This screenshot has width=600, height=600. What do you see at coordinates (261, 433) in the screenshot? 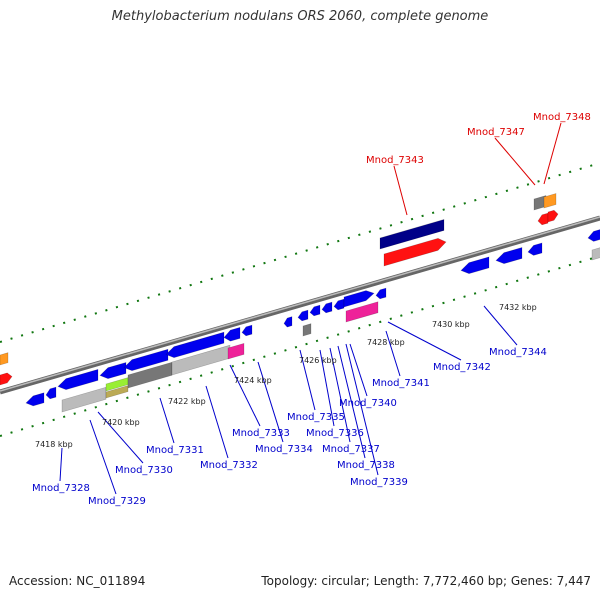
I see `gene-label: Mnod_7333` at bounding box center [261, 433].